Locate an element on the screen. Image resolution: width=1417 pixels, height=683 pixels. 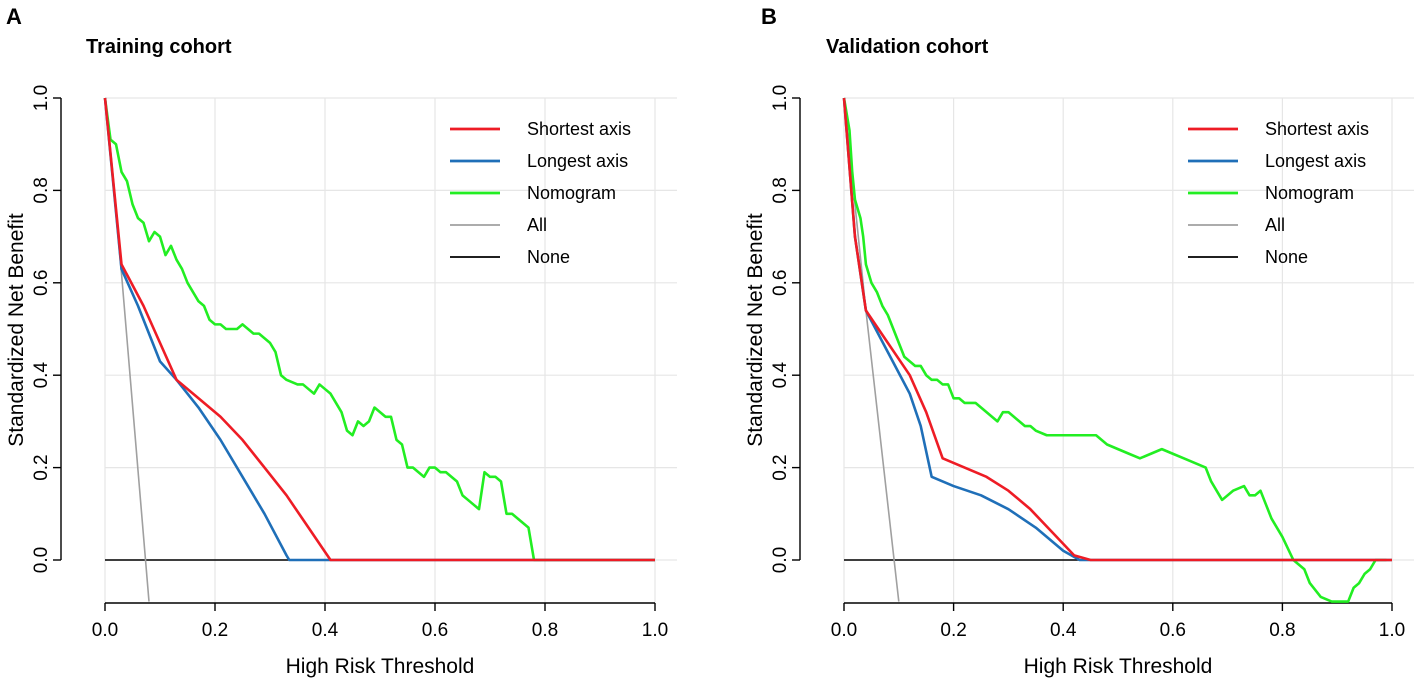
panel-letter: A is located at coordinates (14, 16).